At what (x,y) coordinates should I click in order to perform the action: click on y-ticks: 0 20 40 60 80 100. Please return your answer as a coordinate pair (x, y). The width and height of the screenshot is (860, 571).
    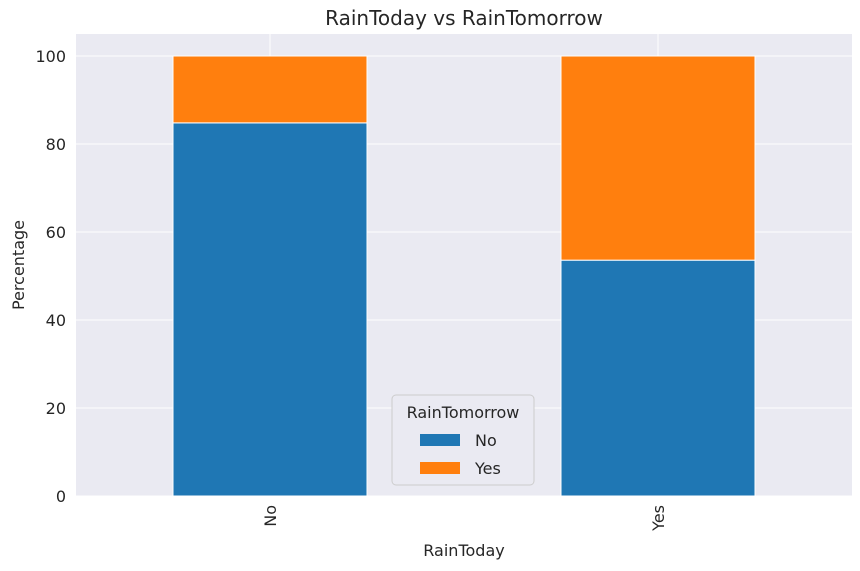
    Looking at the image, I should click on (50, 276).